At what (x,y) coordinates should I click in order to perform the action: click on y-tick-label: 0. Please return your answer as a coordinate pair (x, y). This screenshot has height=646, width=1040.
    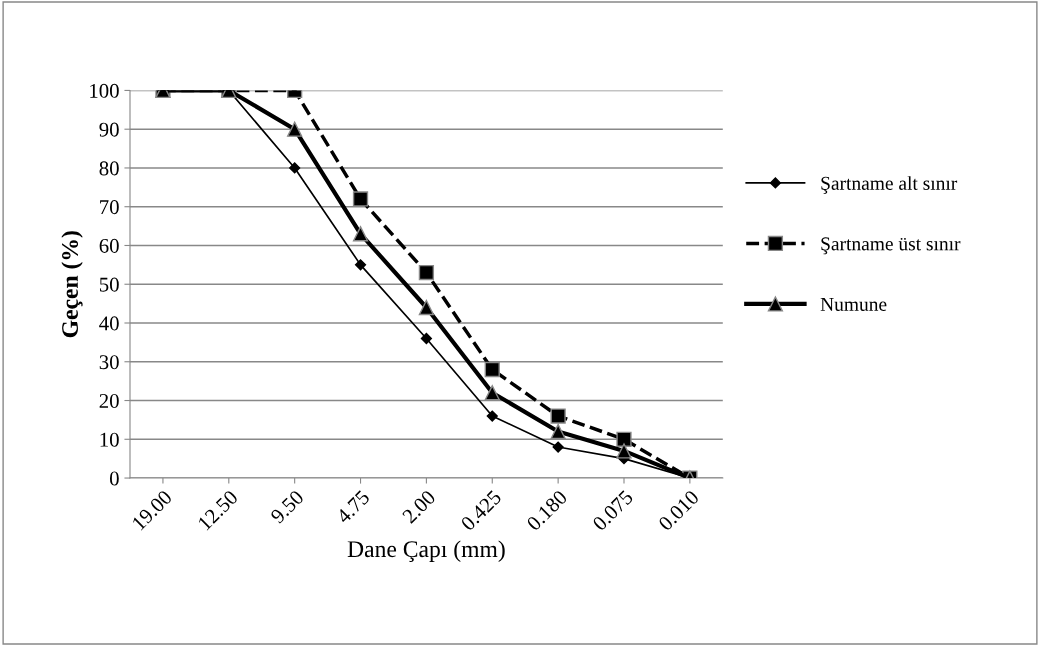
    Looking at the image, I should click on (114, 478).